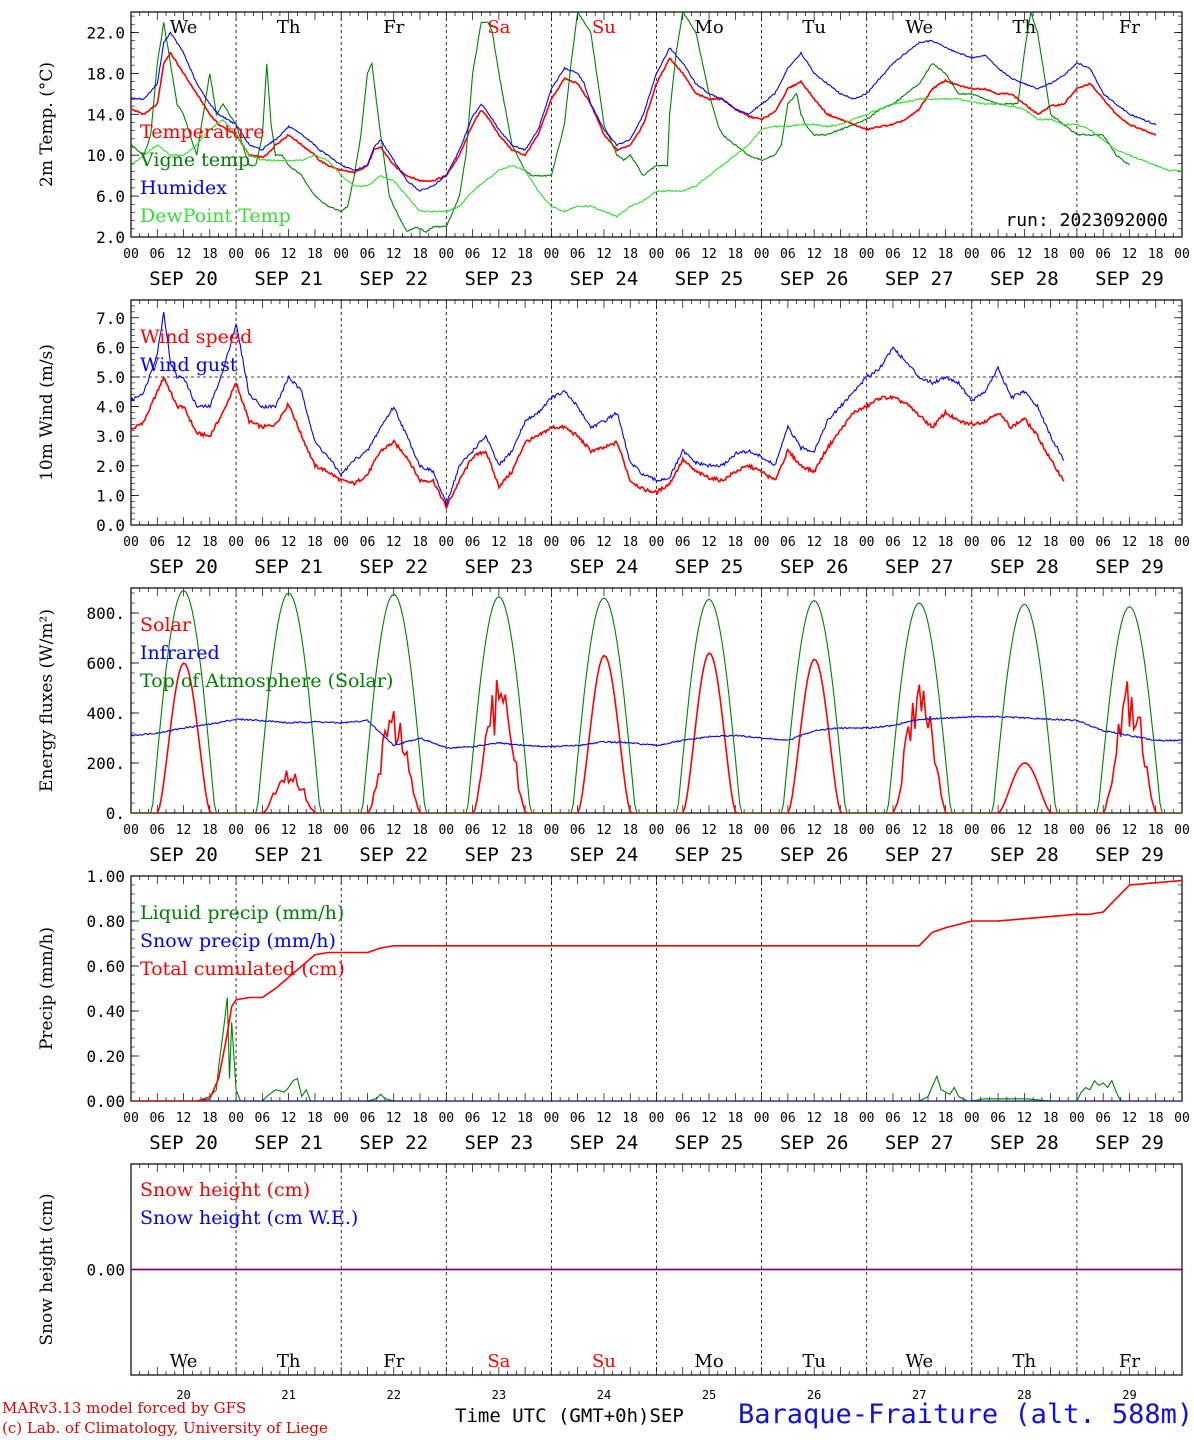 The image size is (1194, 1440). What do you see at coordinates (604, 1395) in the screenshot?
I see `day-number: 24` at bounding box center [604, 1395].